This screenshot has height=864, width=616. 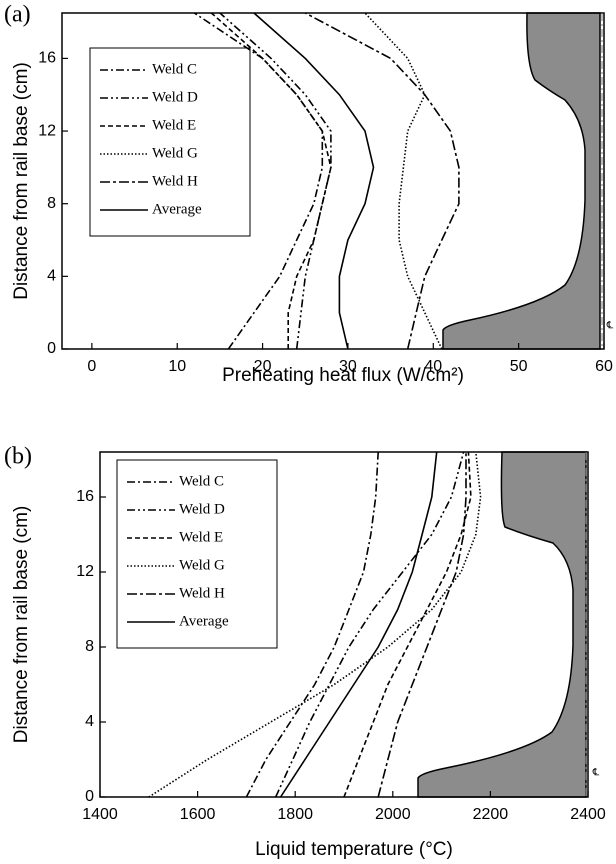 What do you see at coordinates (393, 814) in the screenshot?
I see `x-tick-label: 2000` at bounding box center [393, 814].